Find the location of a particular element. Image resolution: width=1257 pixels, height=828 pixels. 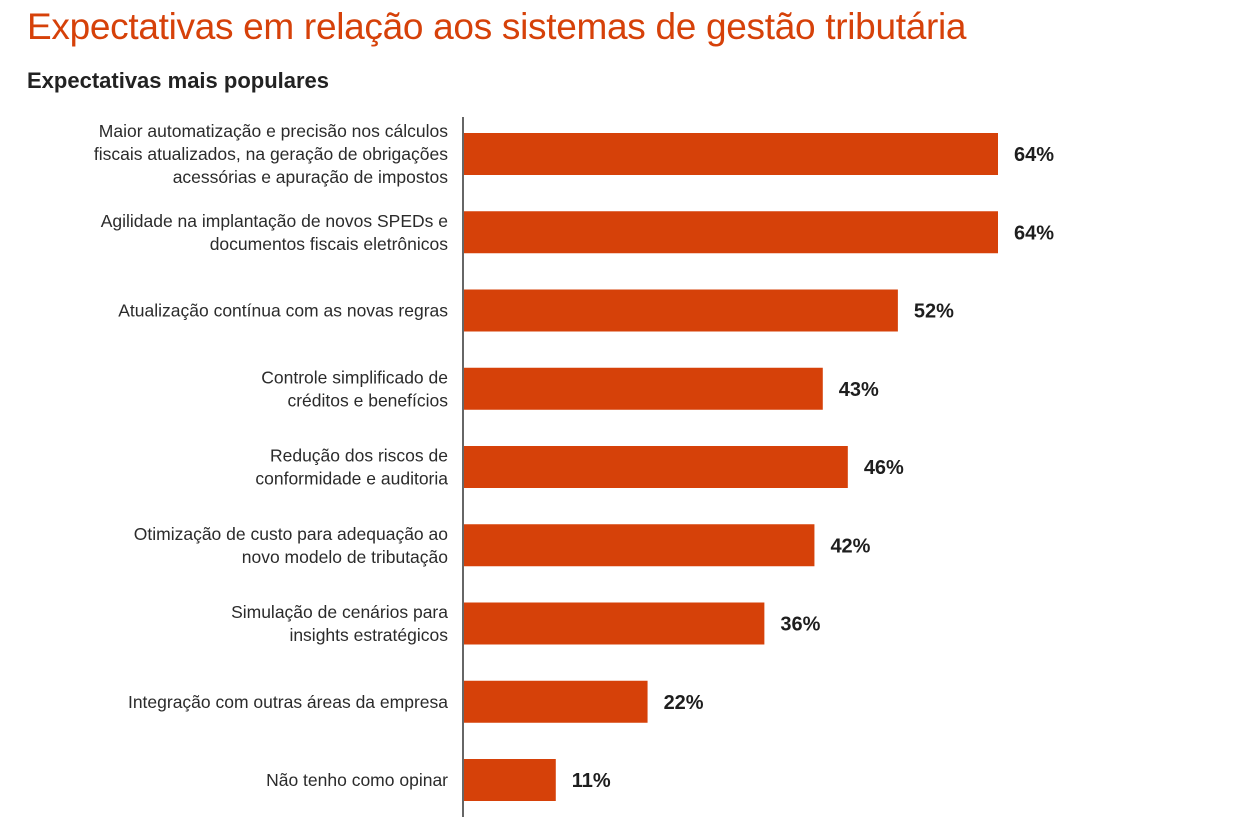

value-label: 52% is located at coordinates (934, 312).